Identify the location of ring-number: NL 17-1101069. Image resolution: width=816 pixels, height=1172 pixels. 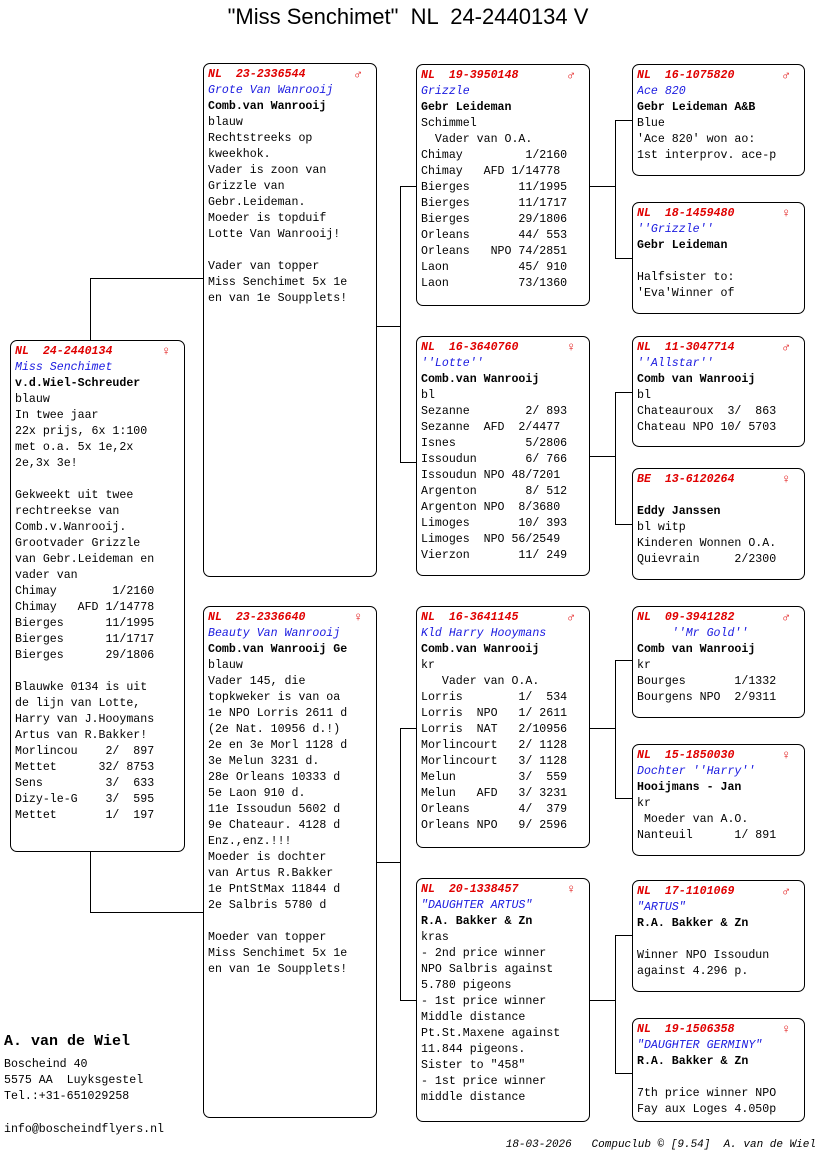
(686, 891).